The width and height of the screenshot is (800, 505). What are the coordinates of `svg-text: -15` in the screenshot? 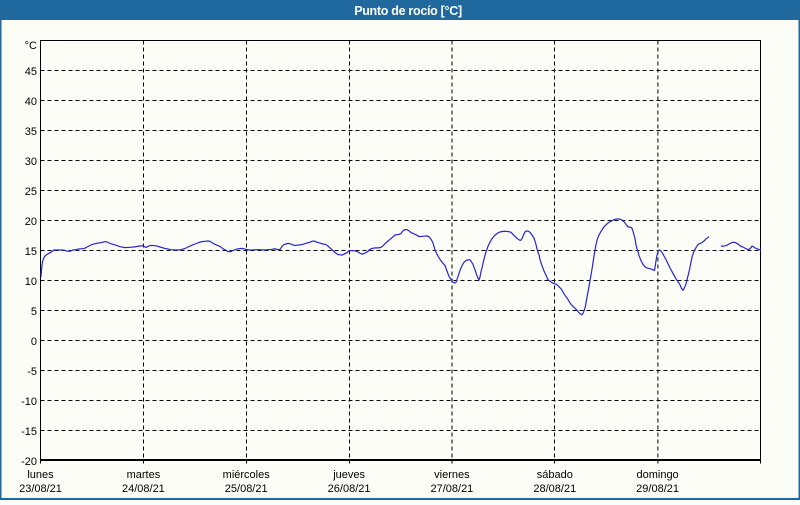 It's located at (29, 432).